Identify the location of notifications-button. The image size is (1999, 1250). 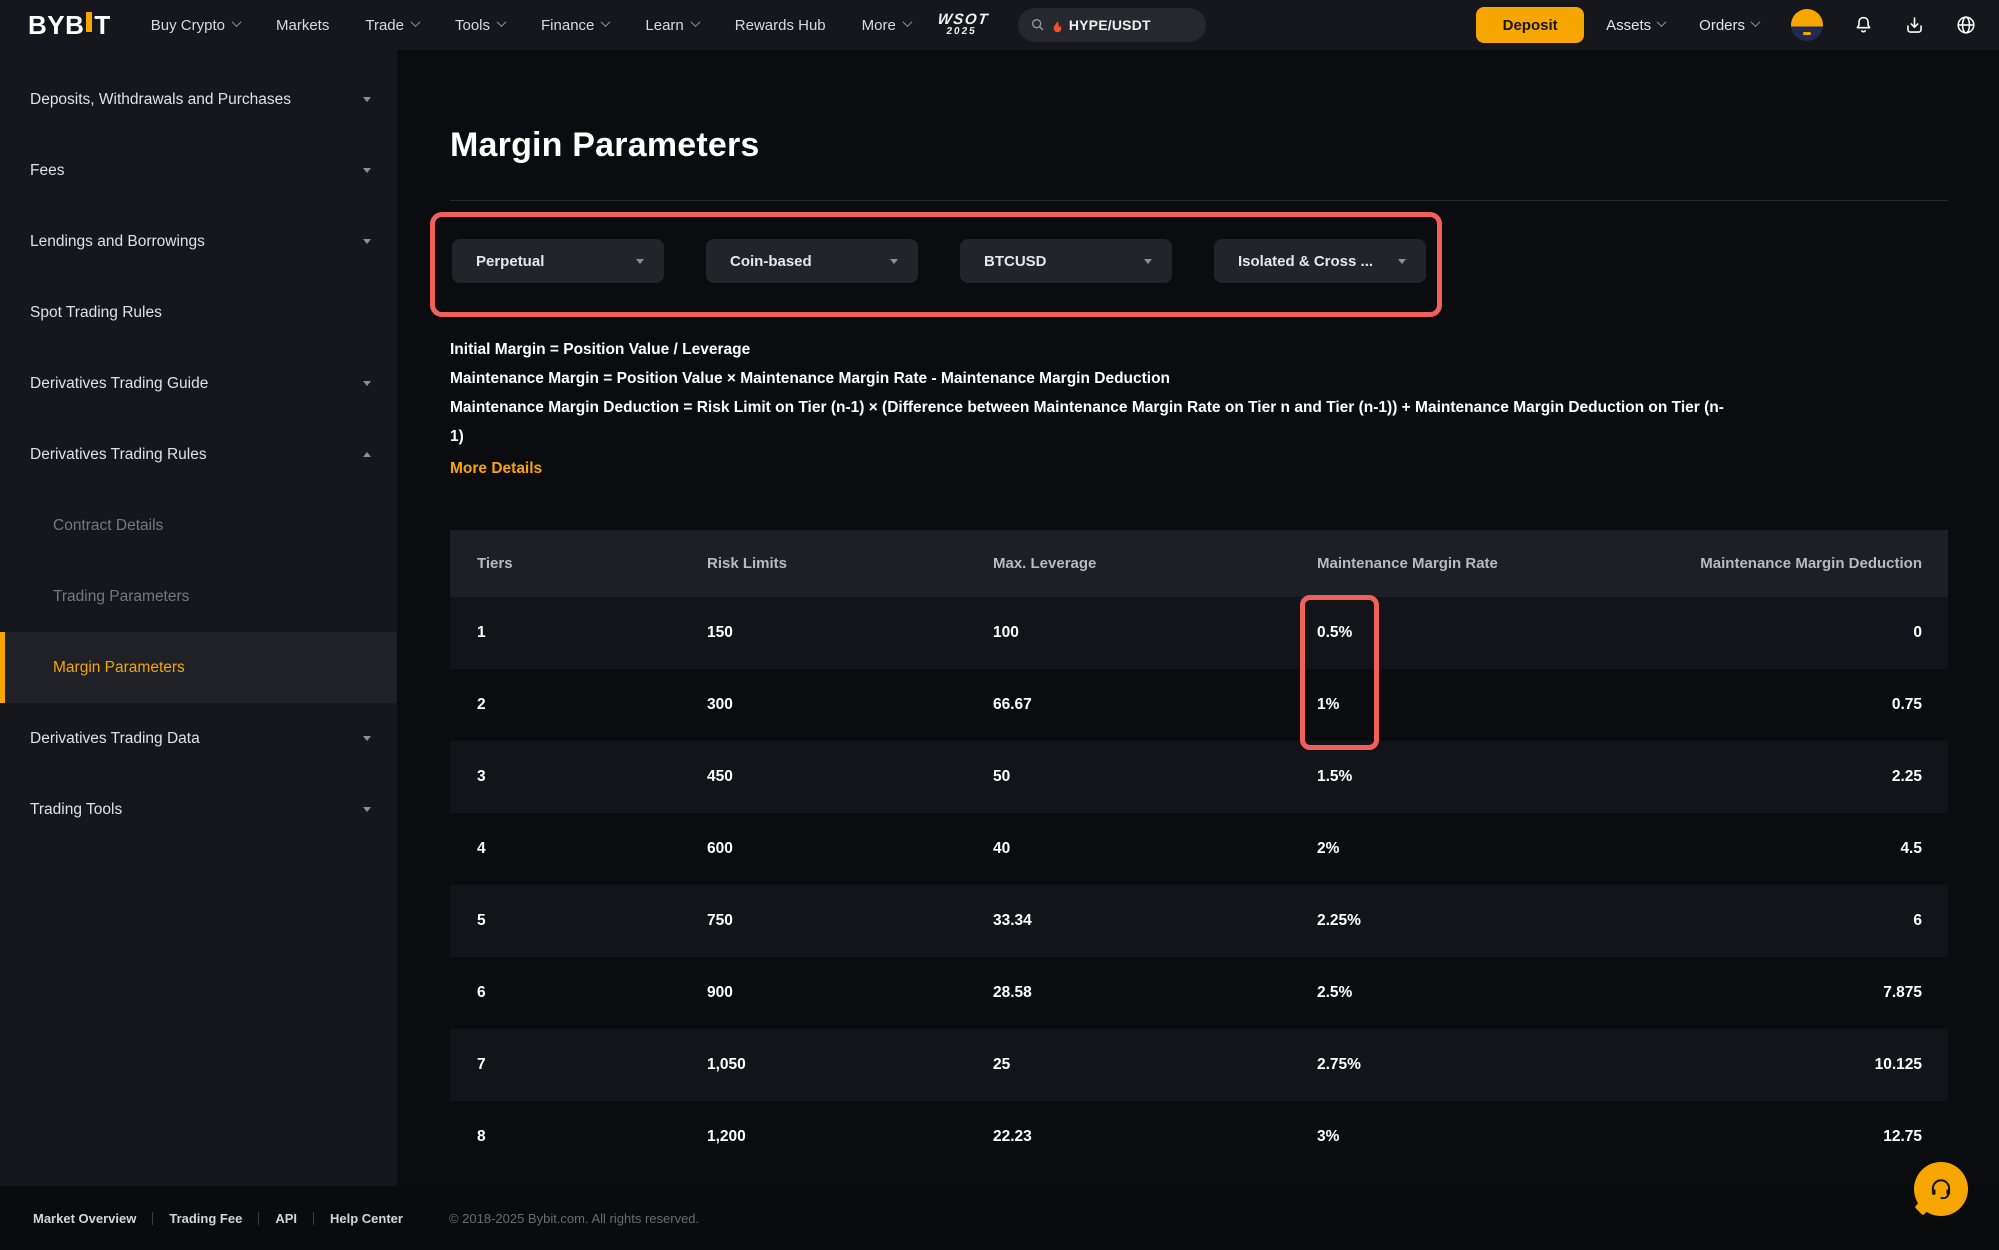
(1863, 25).